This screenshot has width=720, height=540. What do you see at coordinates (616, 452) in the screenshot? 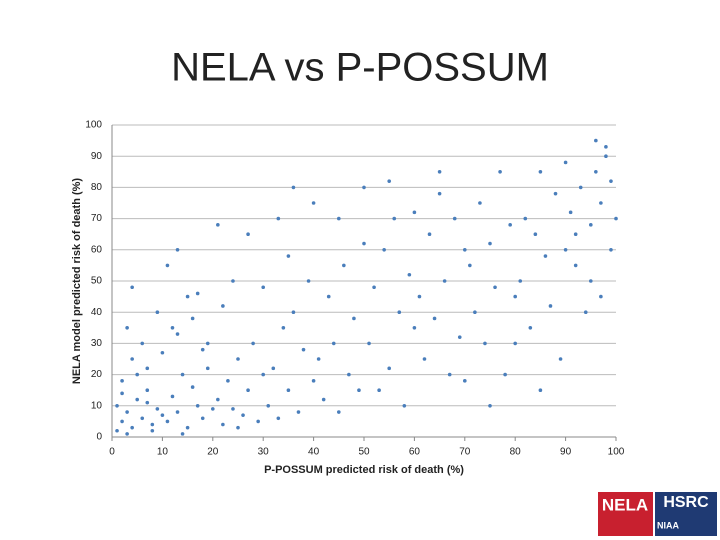
I see `x-tick-label: 100` at bounding box center [616, 452].